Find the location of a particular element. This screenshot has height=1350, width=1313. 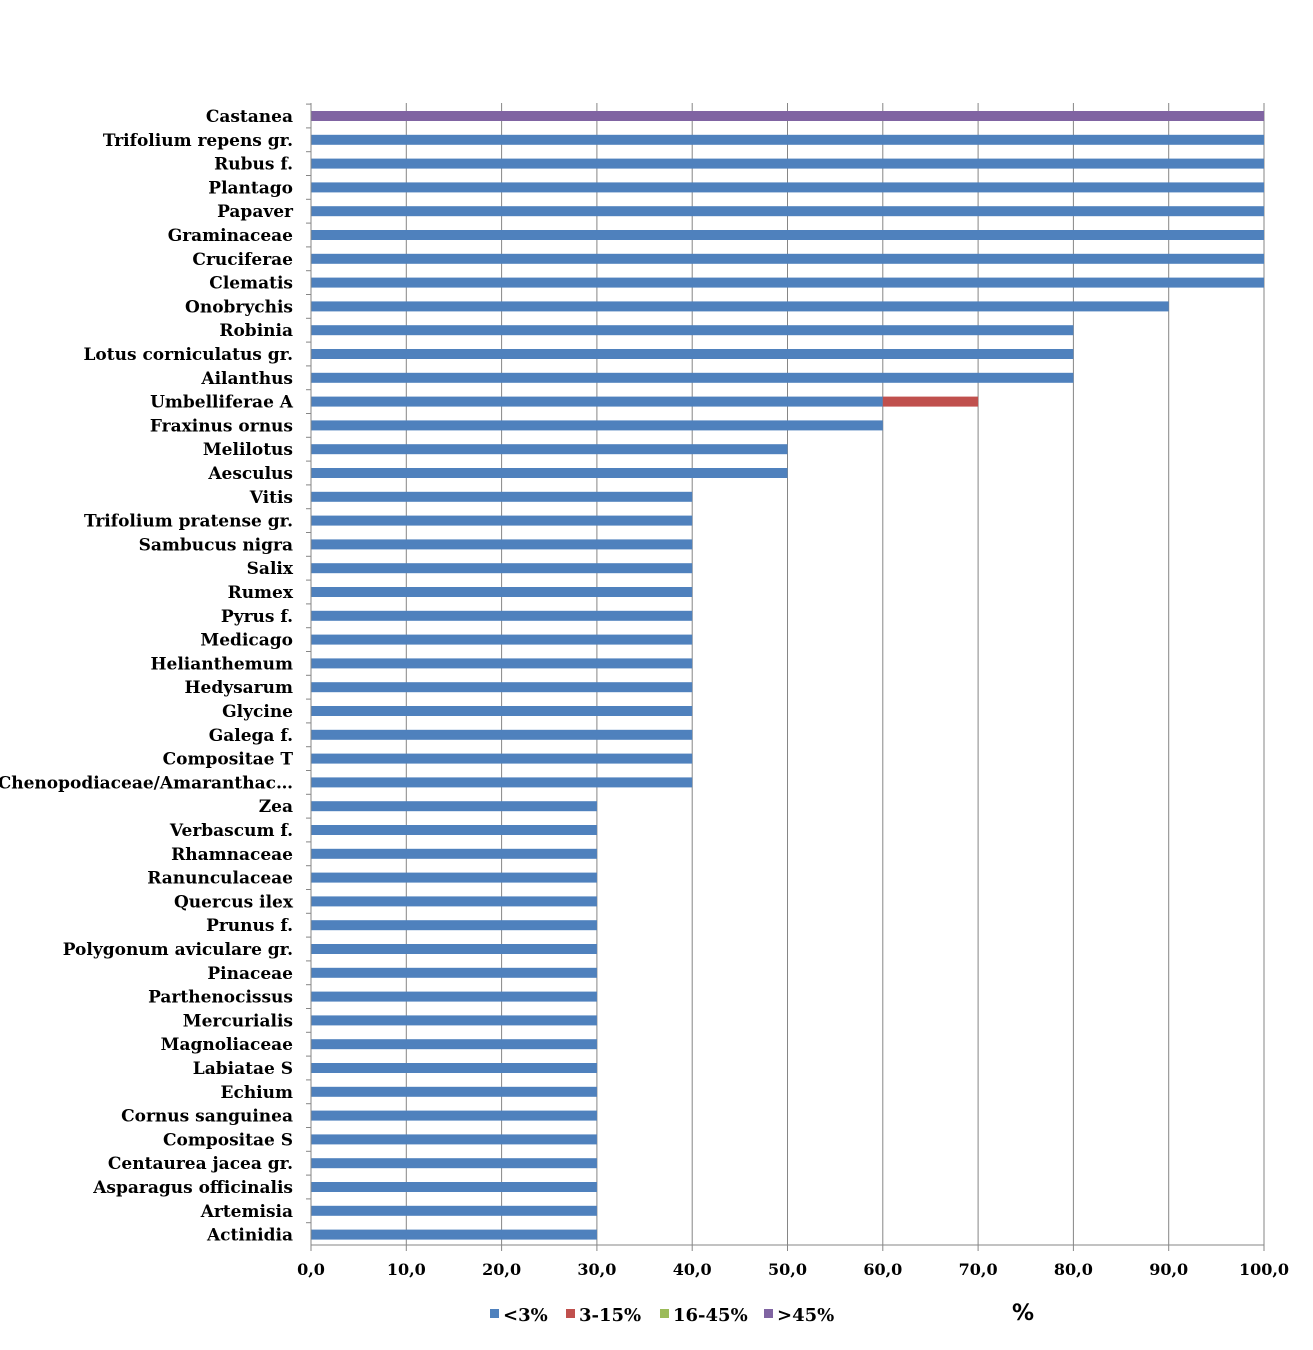

x-tick-label: 90,0 is located at coordinates (1168, 1269).